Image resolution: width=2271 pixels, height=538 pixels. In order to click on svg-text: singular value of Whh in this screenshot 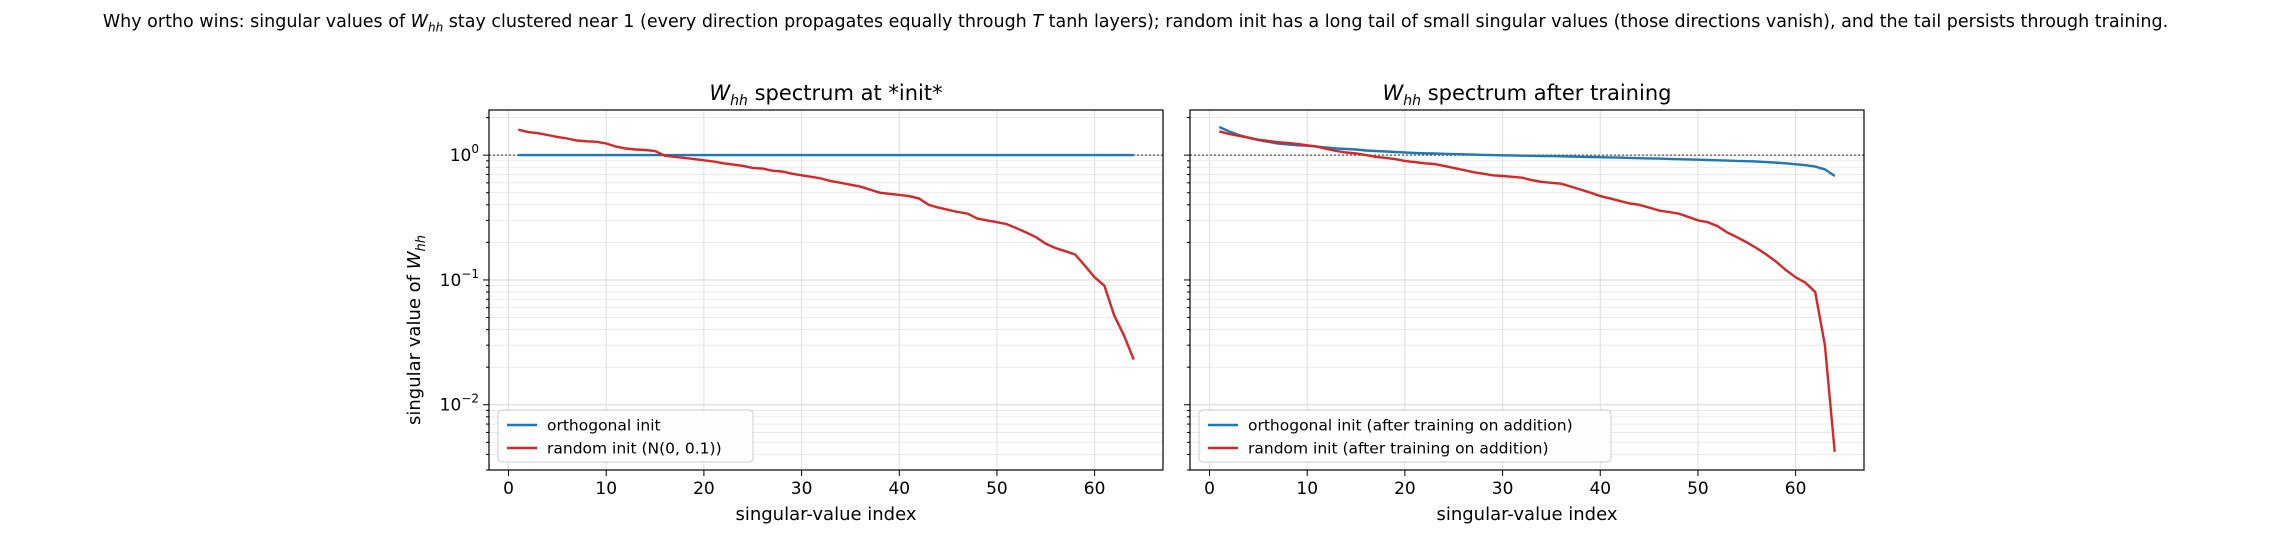, I will do `click(416, 330)`.